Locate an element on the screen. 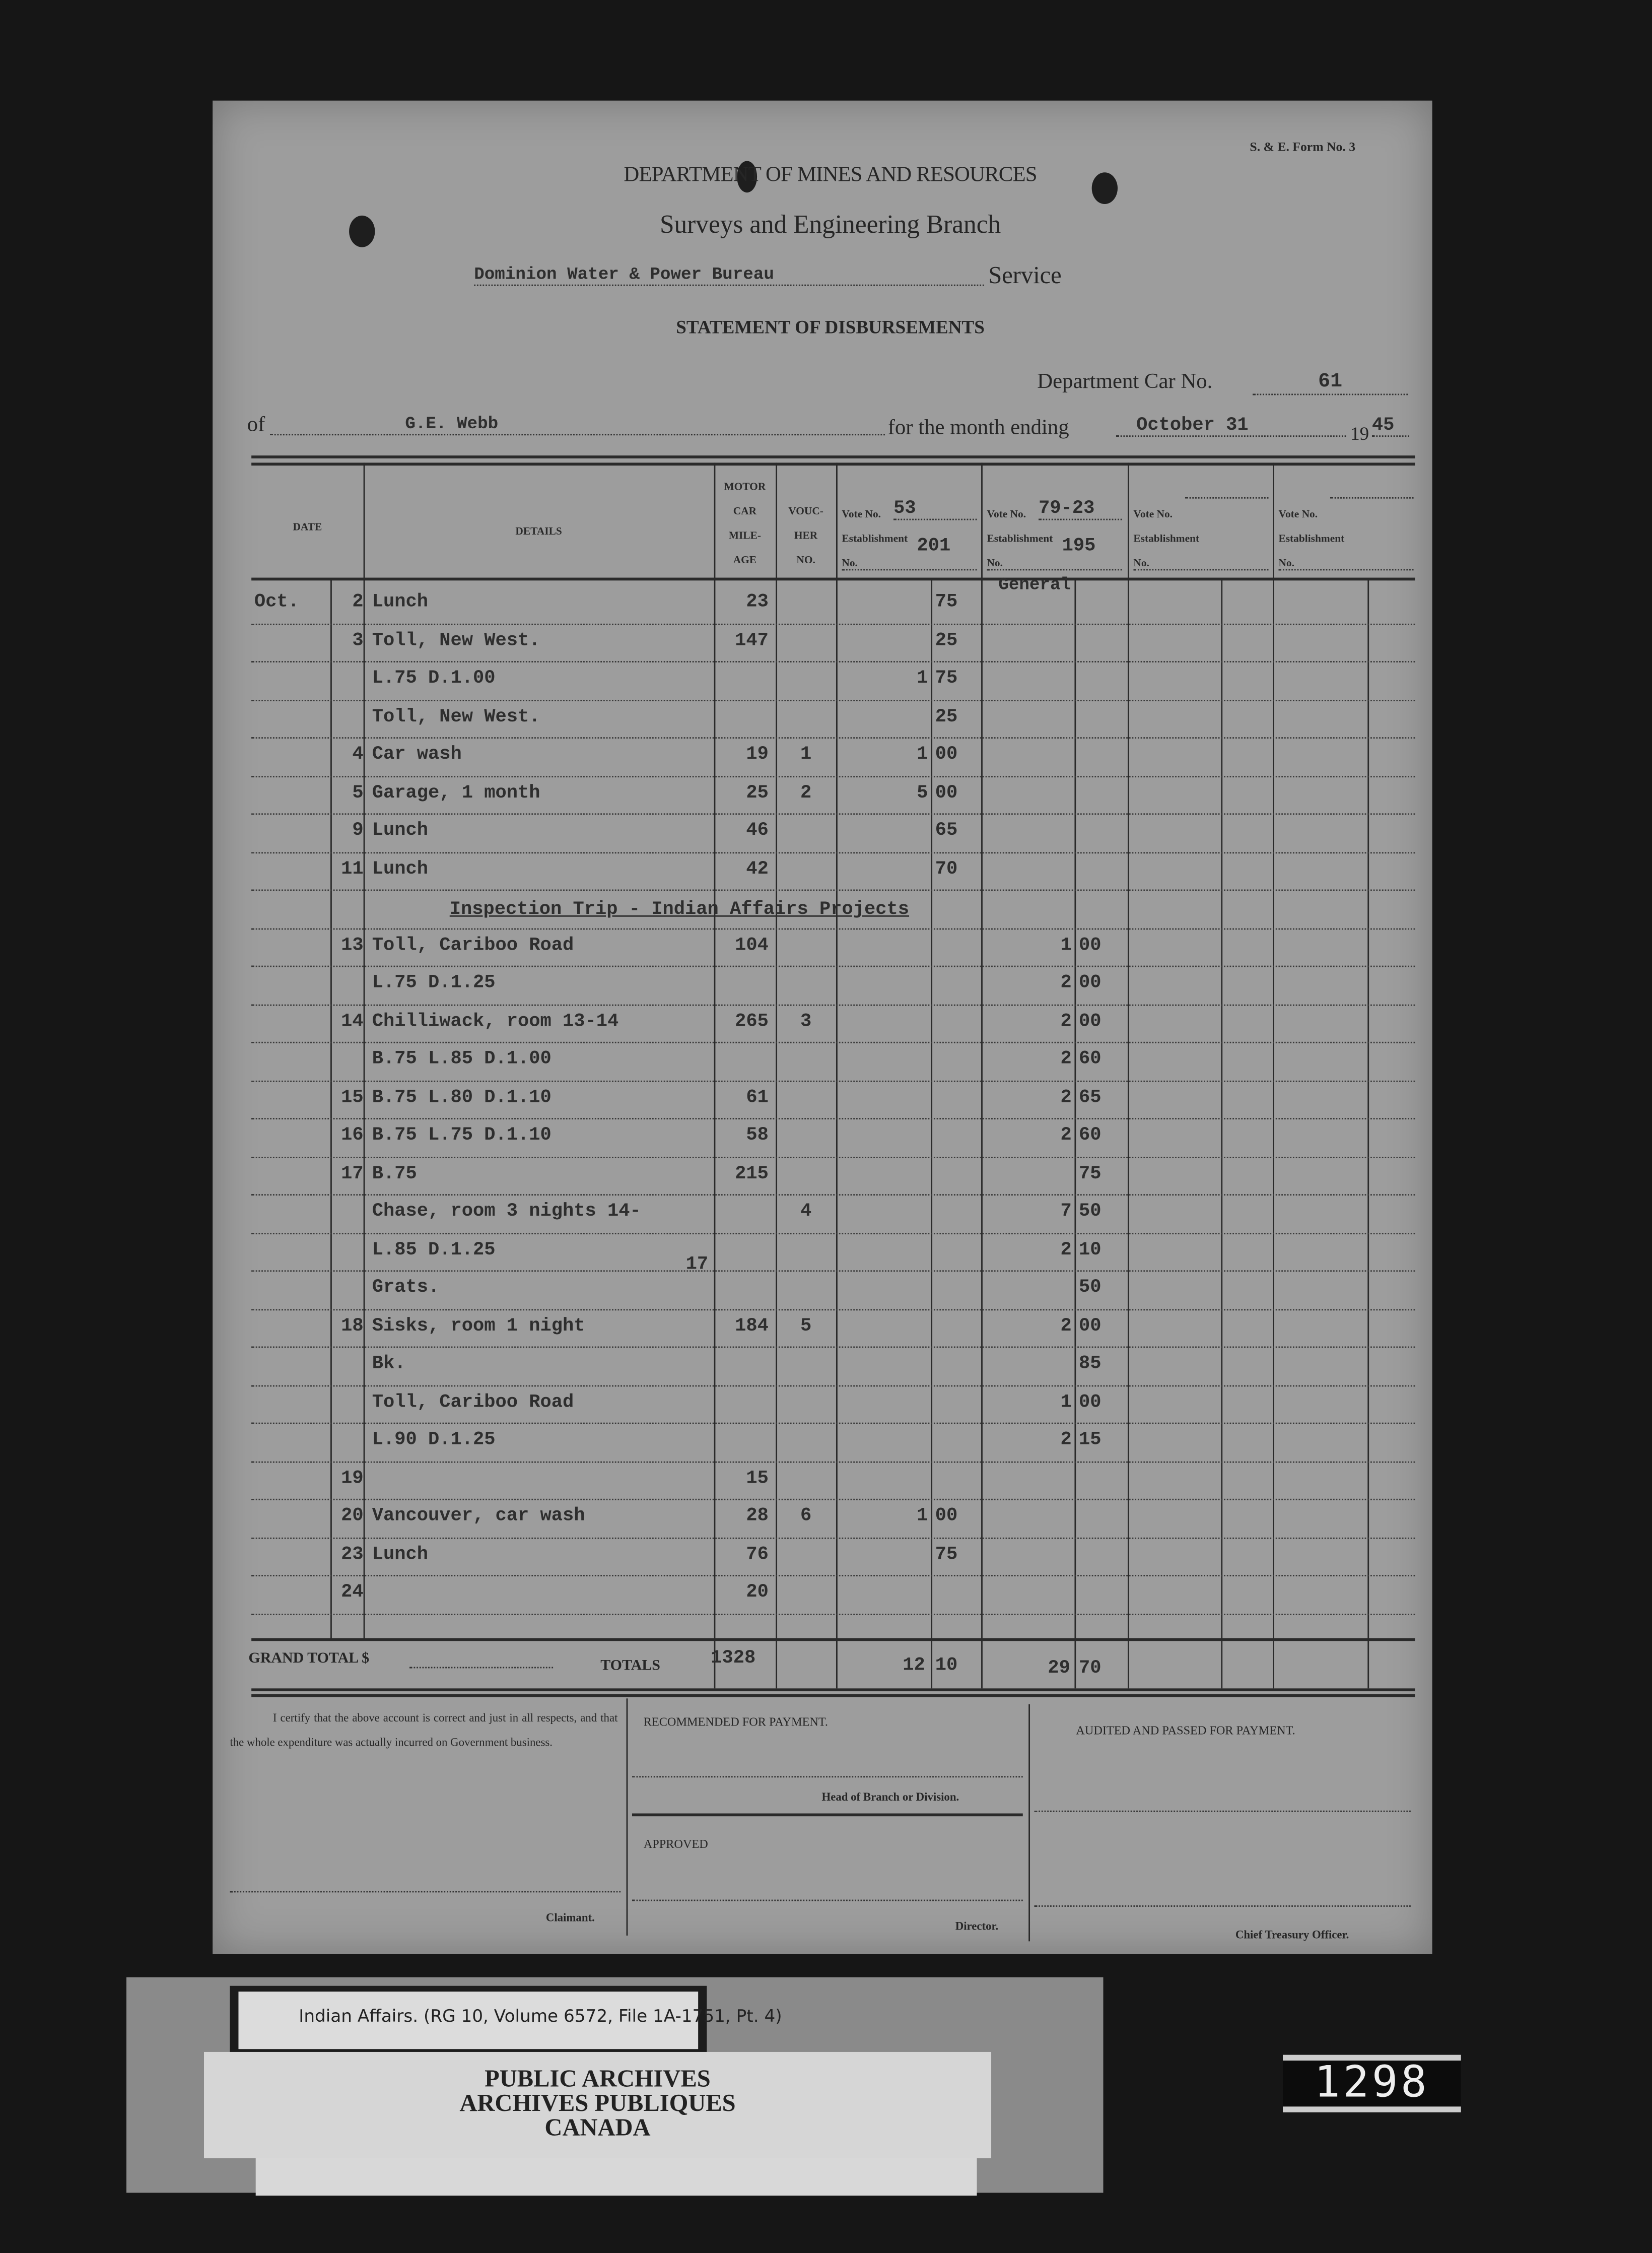 The image size is (1652, 2253). cell-day: 16 is located at coordinates (352, 1134).